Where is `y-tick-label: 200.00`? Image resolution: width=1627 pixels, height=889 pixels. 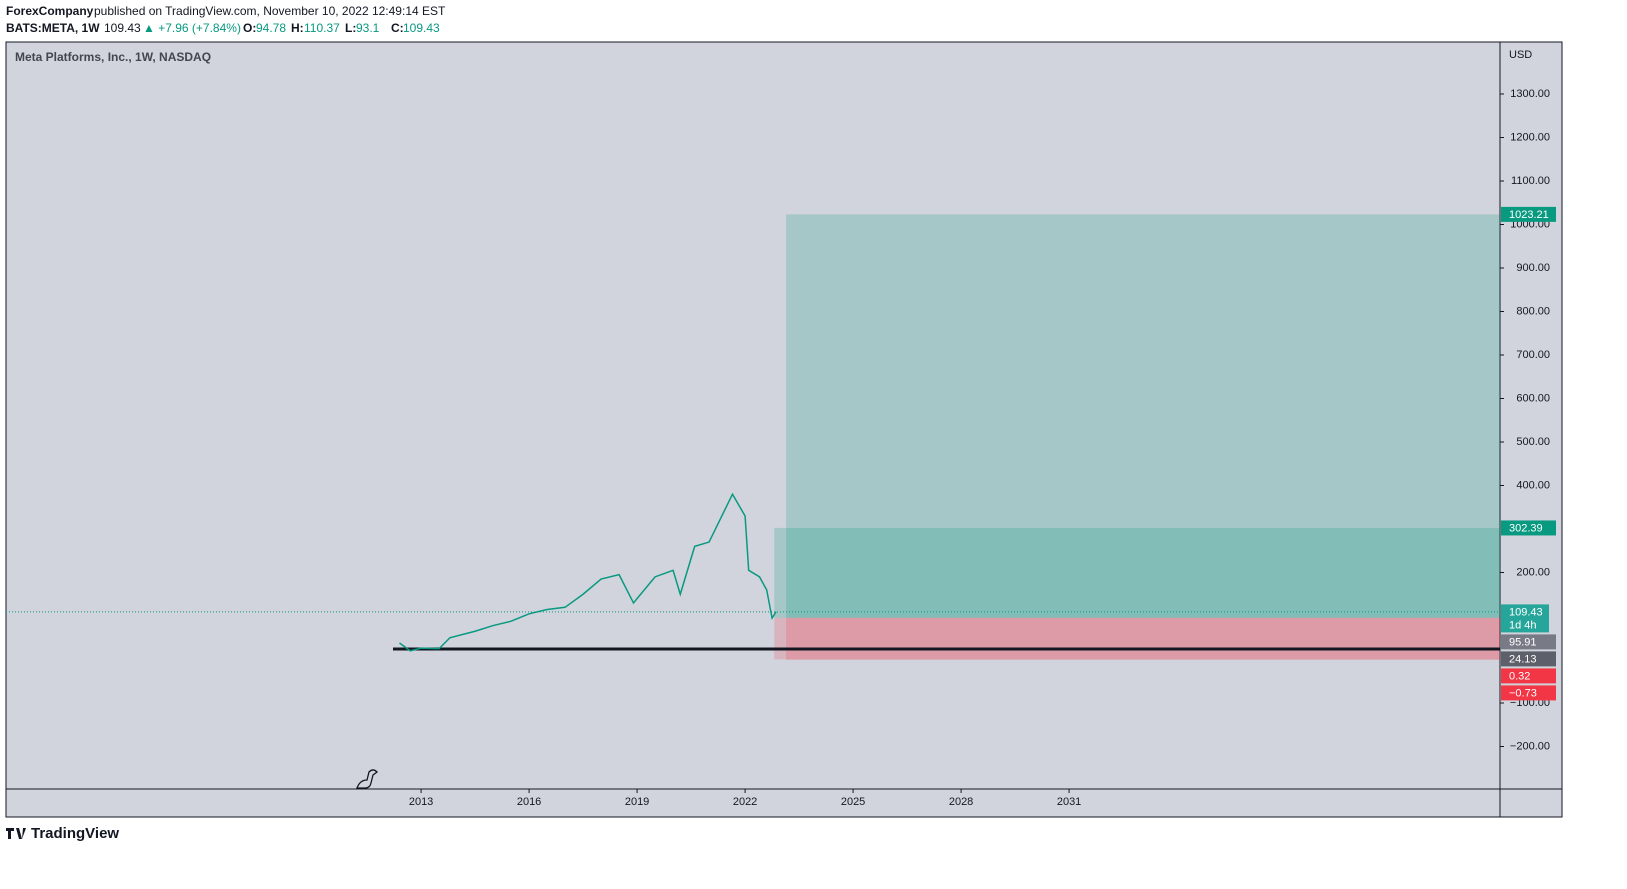
y-tick-label: 200.00 is located at coordinates (1533, 572).